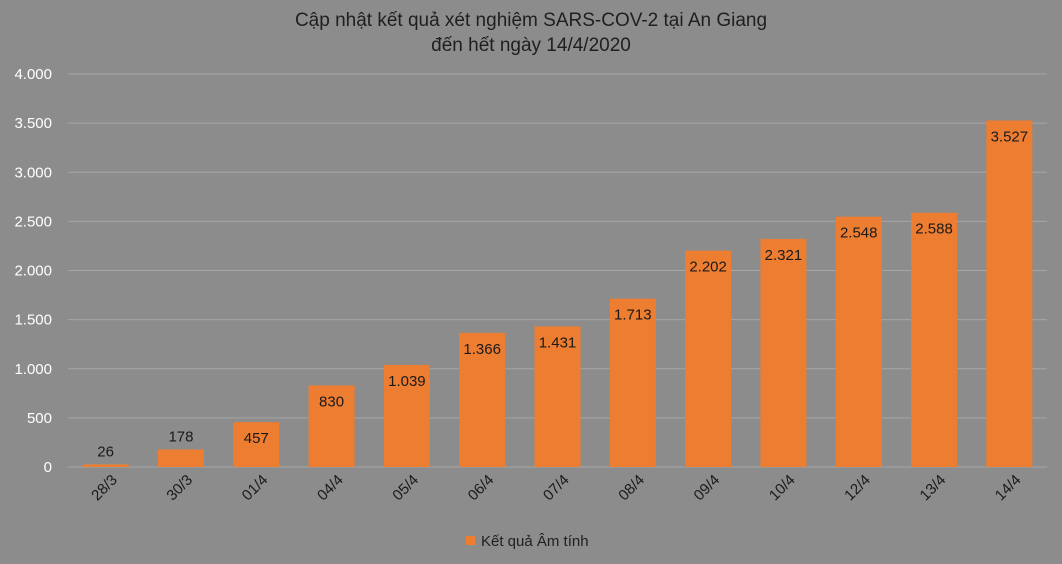 This screenshot has height=564, width=1062. I want to click on x-tick-label: 14/4, so click(1008, 487).